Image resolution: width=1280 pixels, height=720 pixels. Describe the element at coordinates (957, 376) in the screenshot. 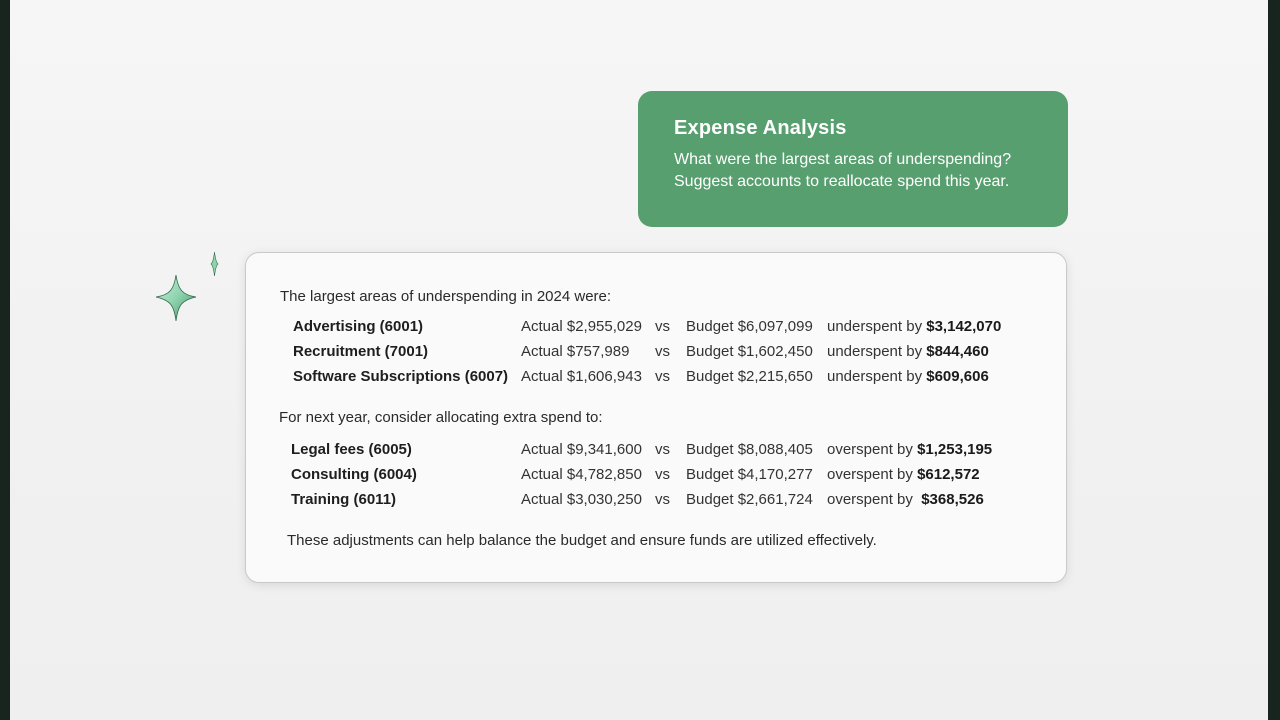

I see `variance-value: $609,606` at that location.